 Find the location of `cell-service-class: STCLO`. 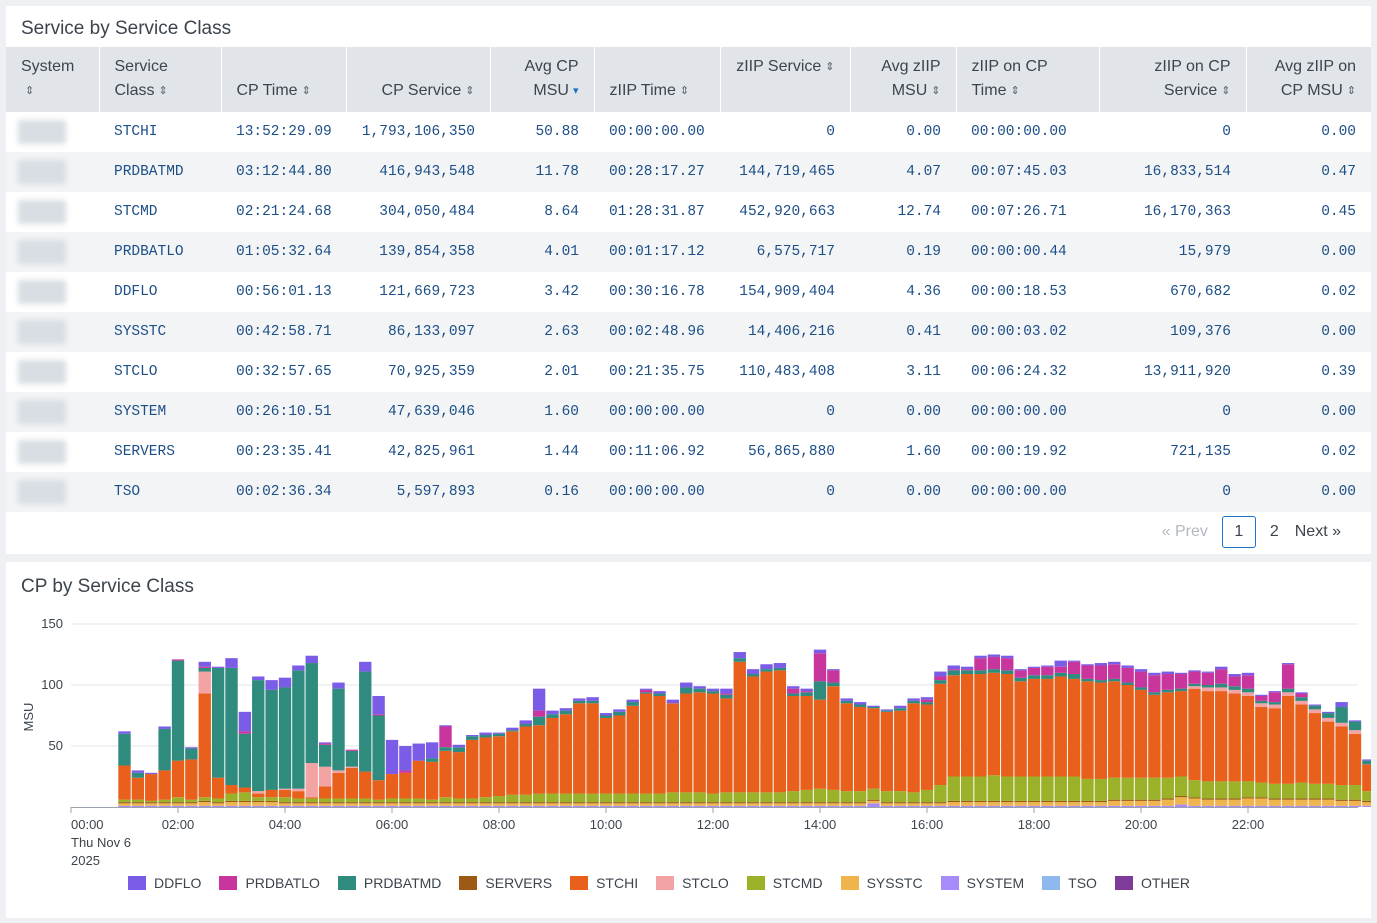

cell-service-class: STCLO is located at coordinates (160, 372).